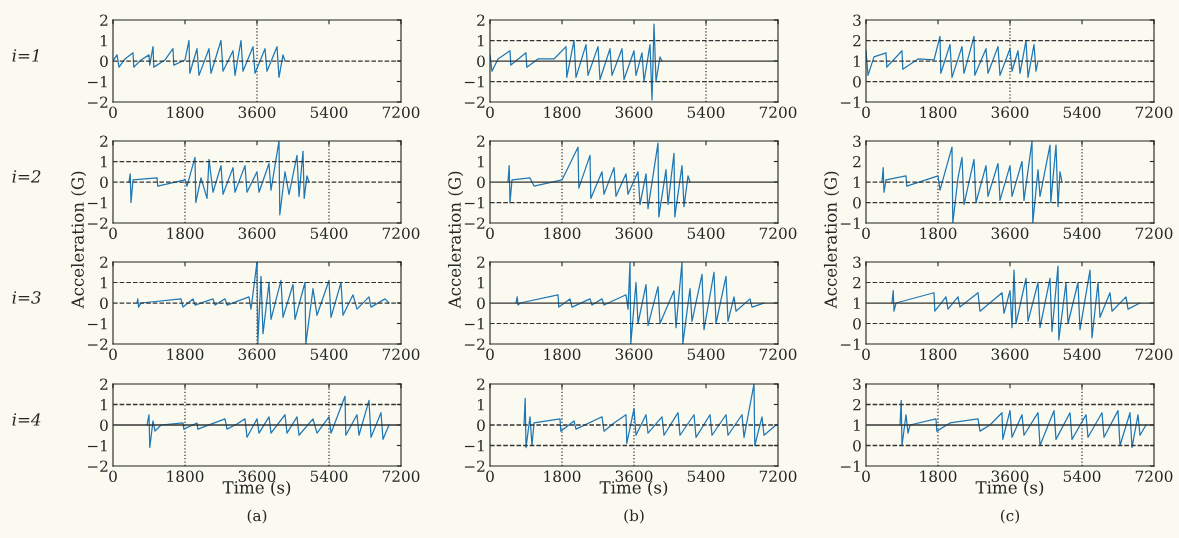 This screenshot has width=1179, height=538. What do you see at coordinates (26, 297) in the screenshot?
I see `text: i=3` at bounding box center [26, 297].